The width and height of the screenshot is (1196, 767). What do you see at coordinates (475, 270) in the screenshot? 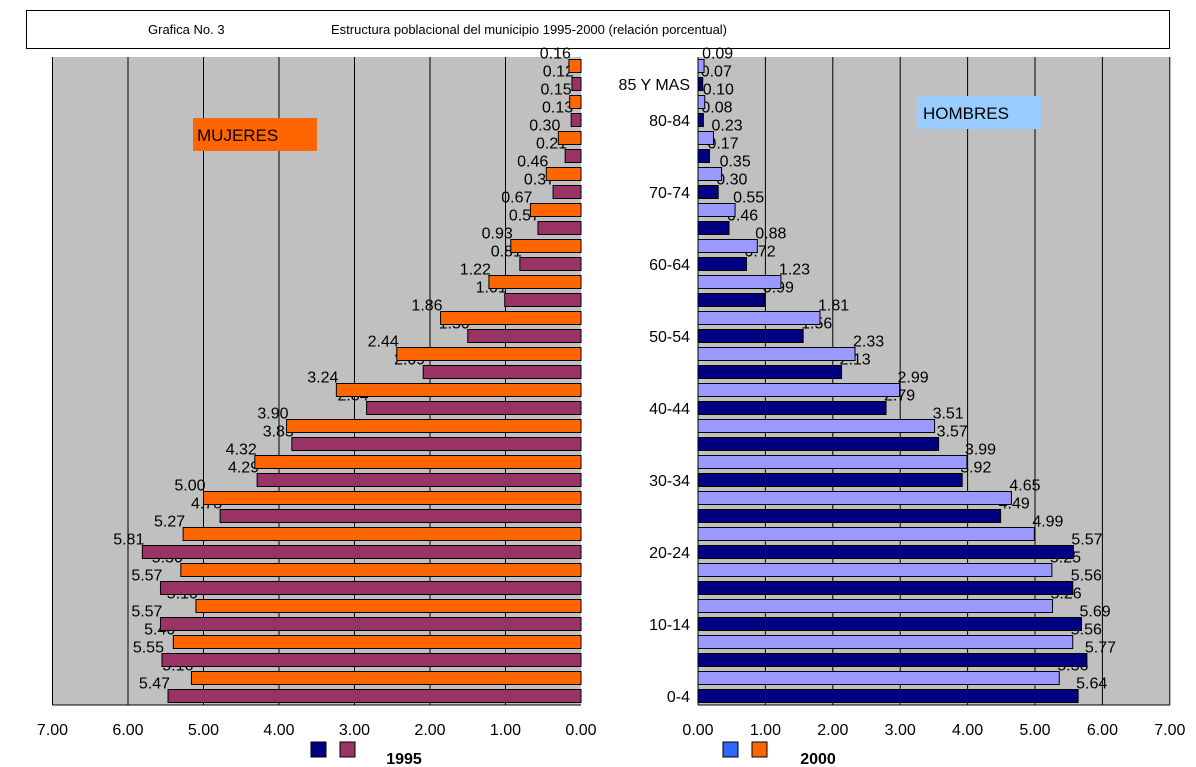
I see `data-label-mujeres-2000: 1.22` at bounding box center [475, 270].